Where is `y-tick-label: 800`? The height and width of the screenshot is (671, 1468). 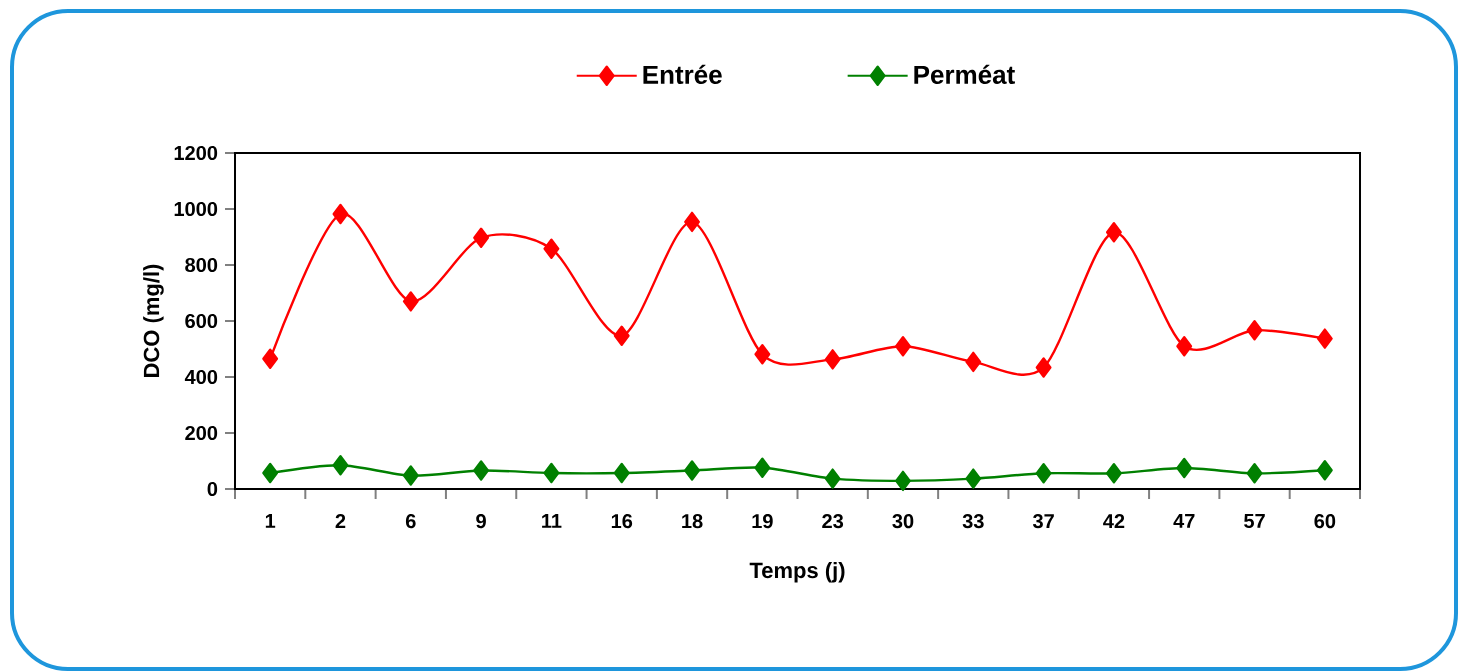
y-tick-label: 800 is located at coordinates (201, 265).